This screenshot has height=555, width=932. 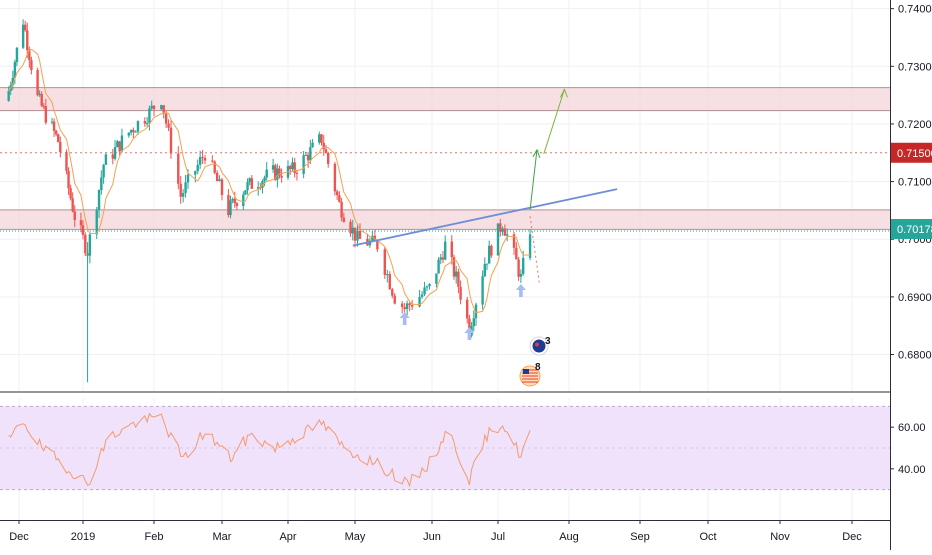 What do you see at coordinates (520, 290) in the screenshot?
I see `bottom-arrow-icon` at bounding box center [520, 290].